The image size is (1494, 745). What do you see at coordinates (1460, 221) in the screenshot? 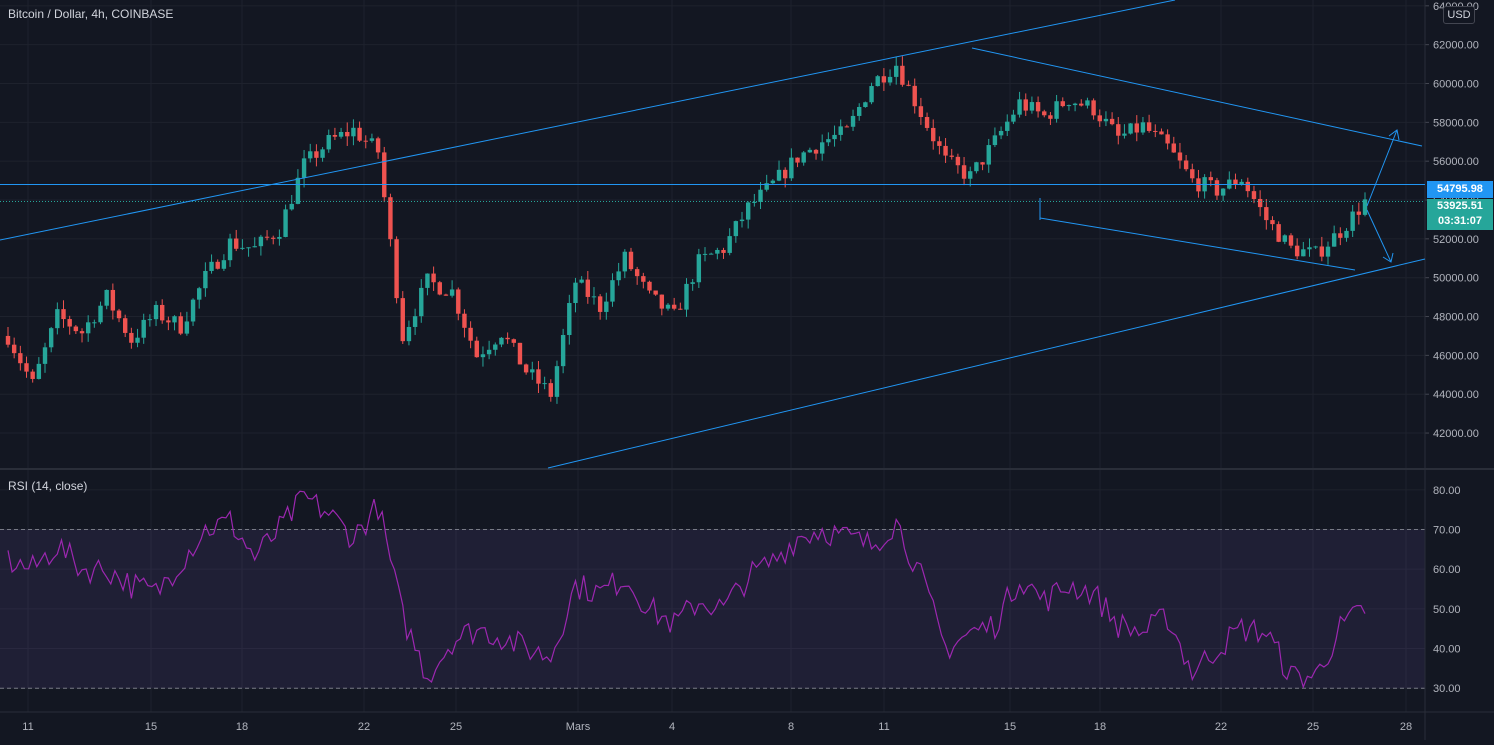
I see `bar-countdown: 03:31:07` at bounding box center [1460, 221].